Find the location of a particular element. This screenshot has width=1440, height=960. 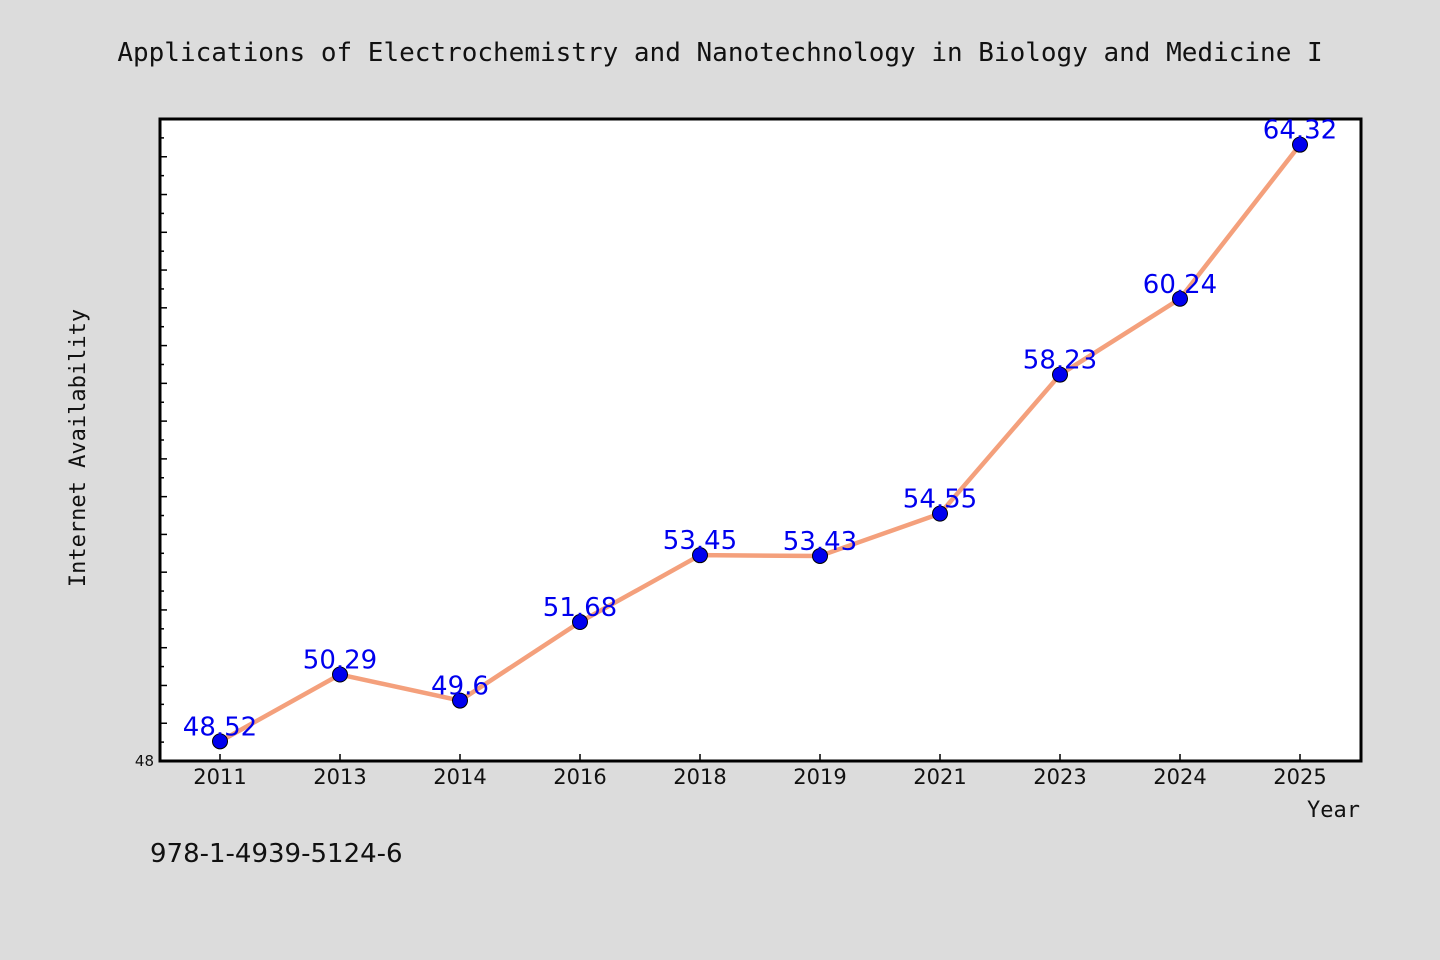

x-tick-label: 2019 is located at coordinates (819, 777).